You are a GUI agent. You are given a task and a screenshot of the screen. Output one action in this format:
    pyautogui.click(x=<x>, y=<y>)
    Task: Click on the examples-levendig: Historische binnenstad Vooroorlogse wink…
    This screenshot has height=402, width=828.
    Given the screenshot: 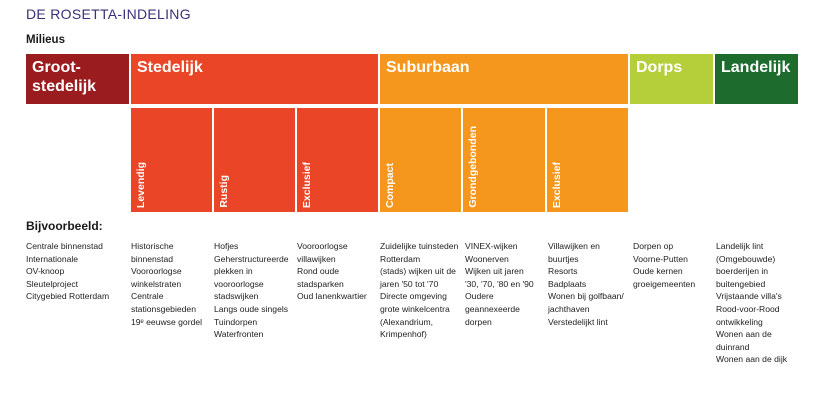 What is the action you would take?
    pyautogui.click(x=166, y=284)
    